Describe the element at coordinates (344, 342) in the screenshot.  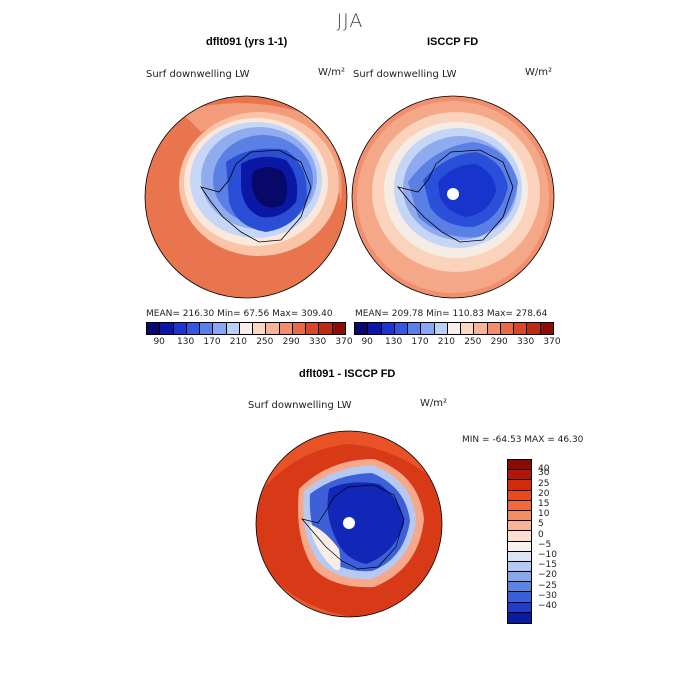
I see `colorbar-panel-1-tick-label: 370` at that location.